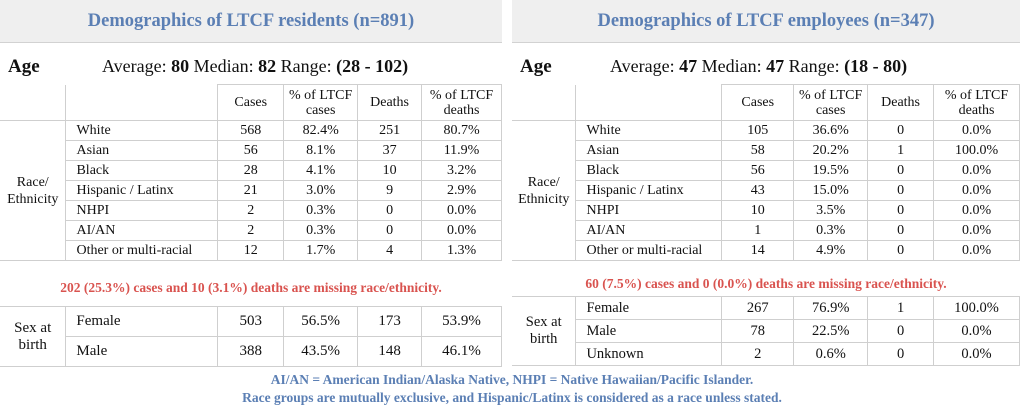 The height and width of the screenshot is (409, 1024). What do you see at coordinates (251, 321) in the screenshot?
I see `cases-cell: 503` at bounding box center [251, 321].